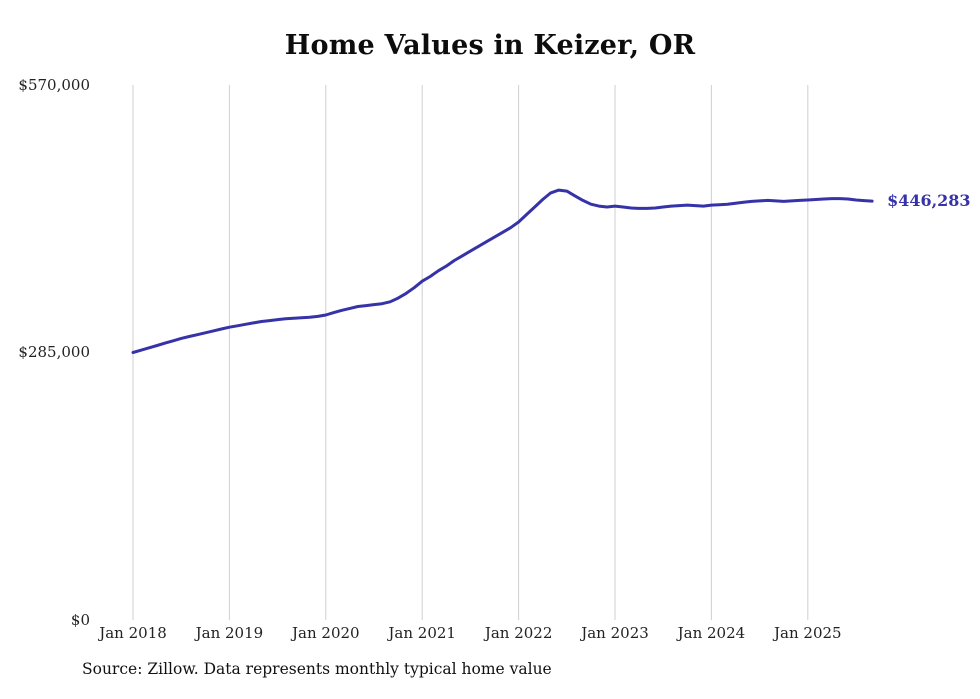 The height and width of the screenshot is (699, 980). I want to click on end-value-label: $446,283, so click(929, 201).